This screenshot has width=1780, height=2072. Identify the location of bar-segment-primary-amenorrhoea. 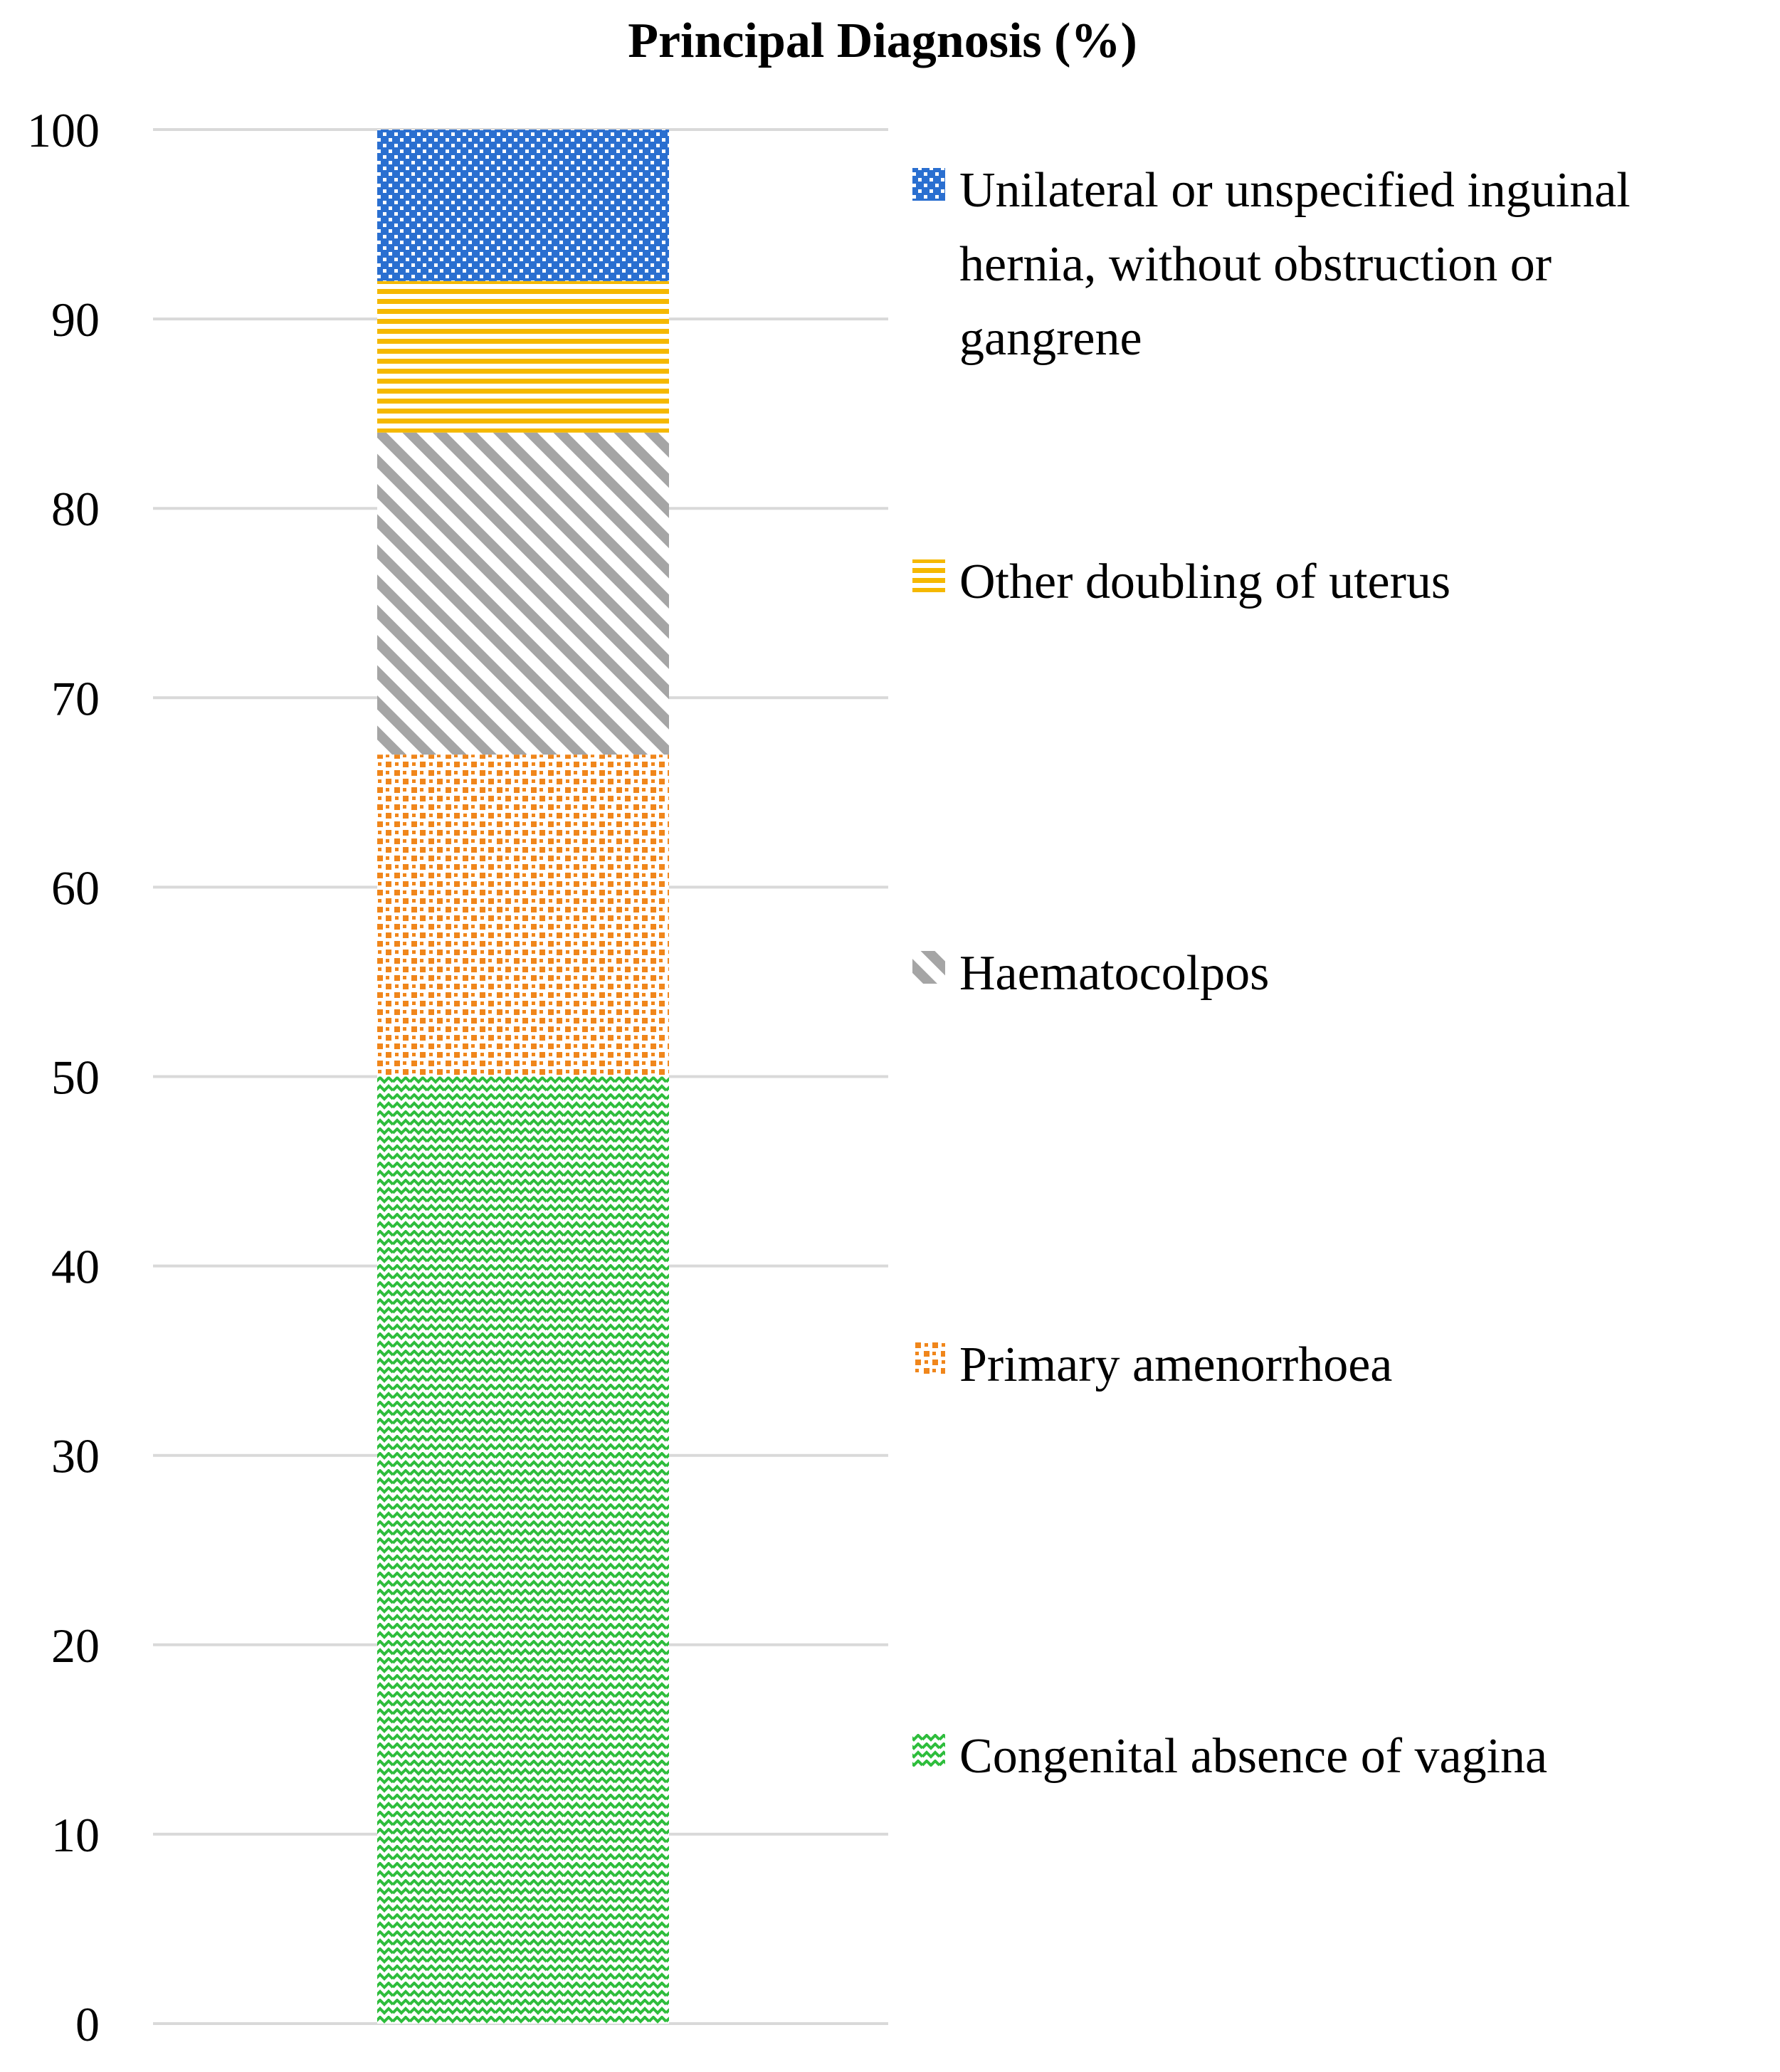
(523, 915).